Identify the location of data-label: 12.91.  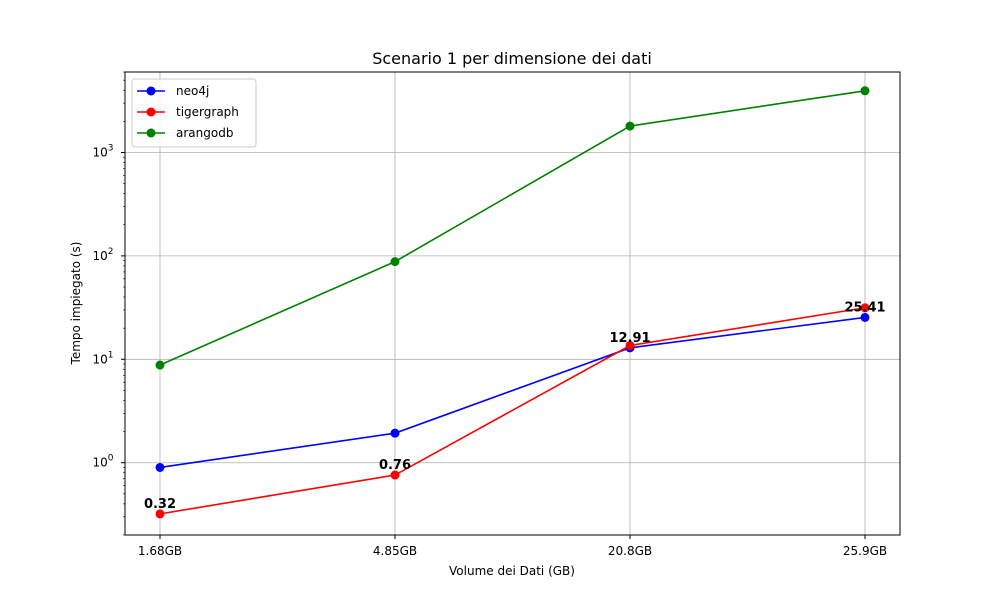
(629, 338).